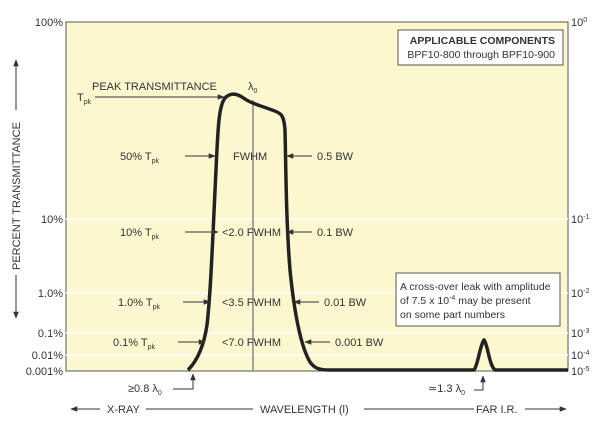 The height and width of the screenshot is (430, 600). I want to click on y-tick-right: 10⁻², so click(580, 294).